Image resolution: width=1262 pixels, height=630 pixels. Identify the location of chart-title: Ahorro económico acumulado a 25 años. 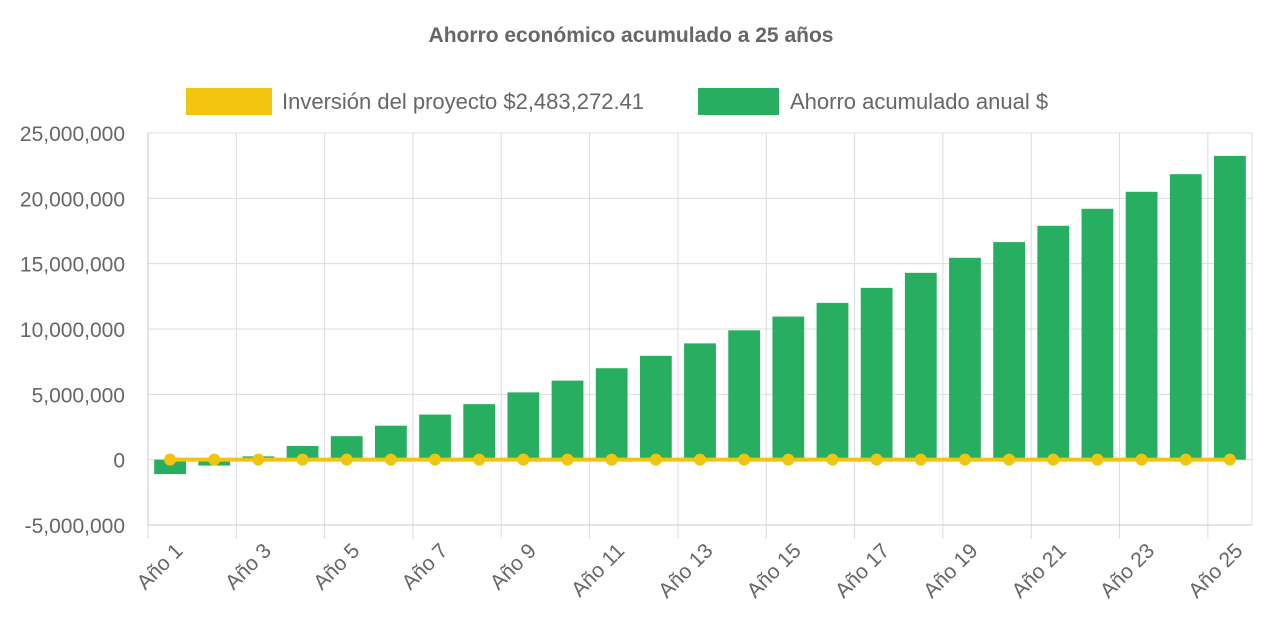
(631, 35).